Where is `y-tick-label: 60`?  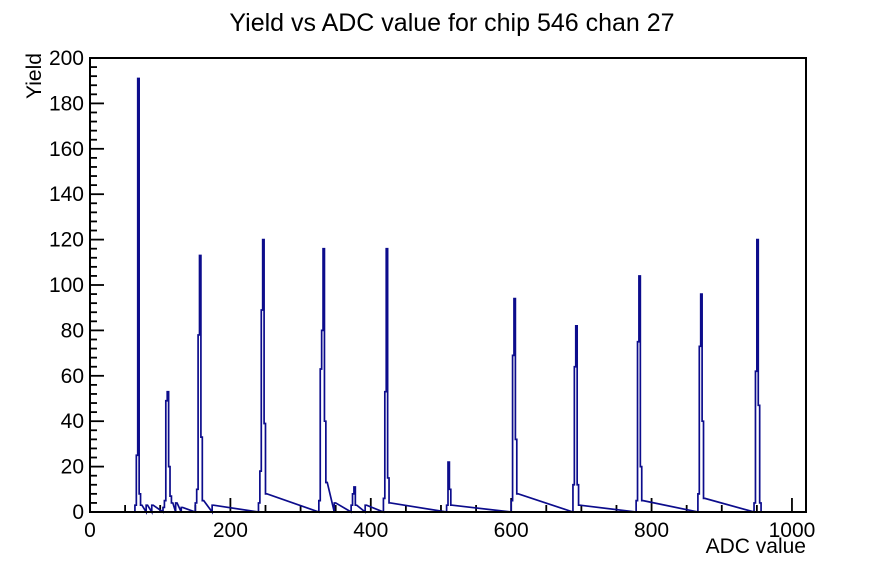
y-tick-label: 60 is located at coordinates (72, 376).